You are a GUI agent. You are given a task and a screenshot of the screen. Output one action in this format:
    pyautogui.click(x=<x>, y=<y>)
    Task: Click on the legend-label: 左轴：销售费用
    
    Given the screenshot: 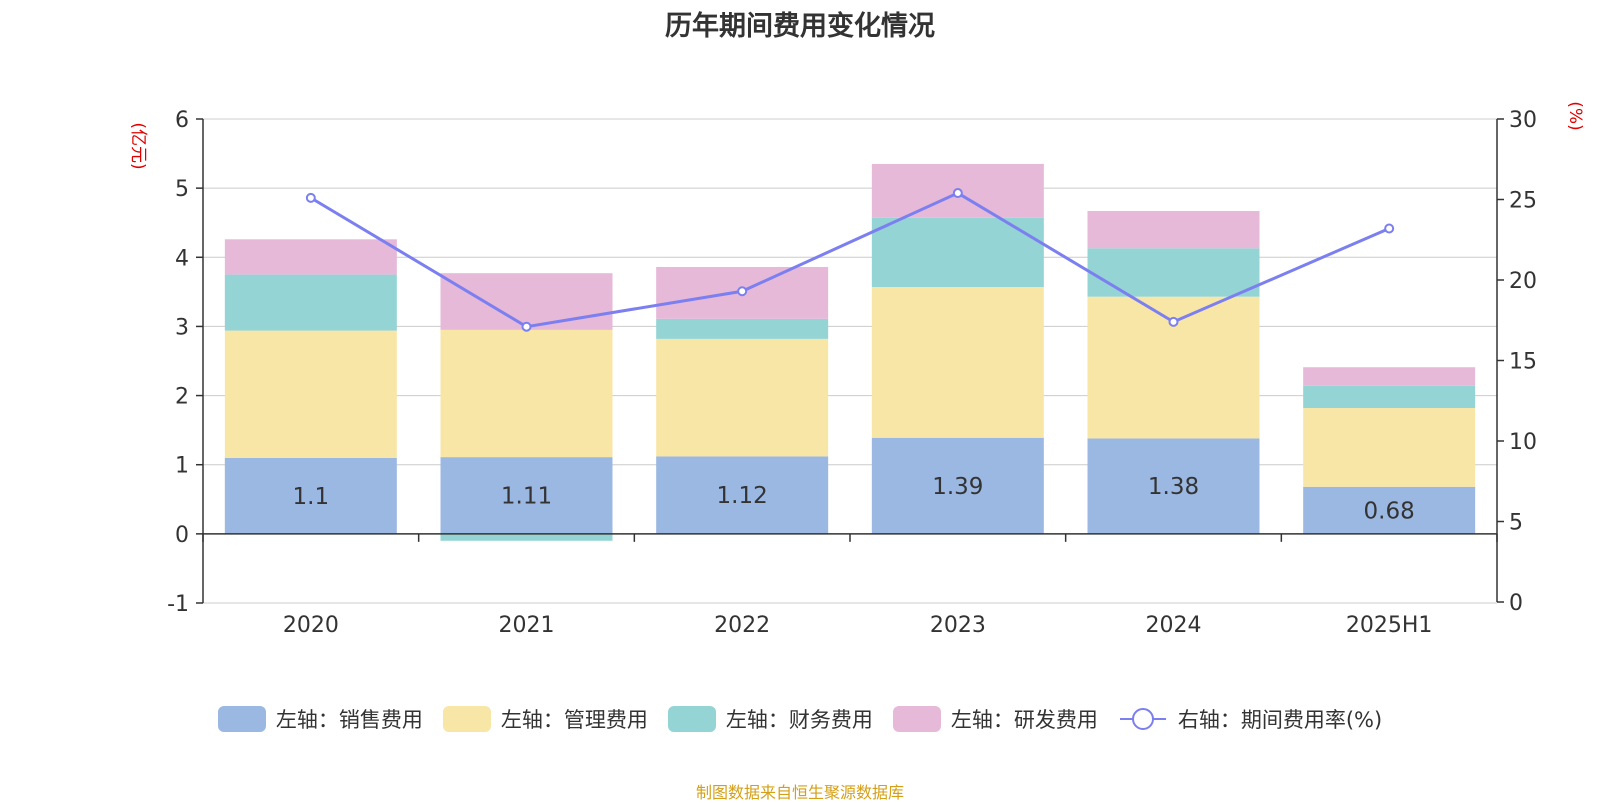 What is the action you would take?
    pyautogui.click(x=349, y=720)
    